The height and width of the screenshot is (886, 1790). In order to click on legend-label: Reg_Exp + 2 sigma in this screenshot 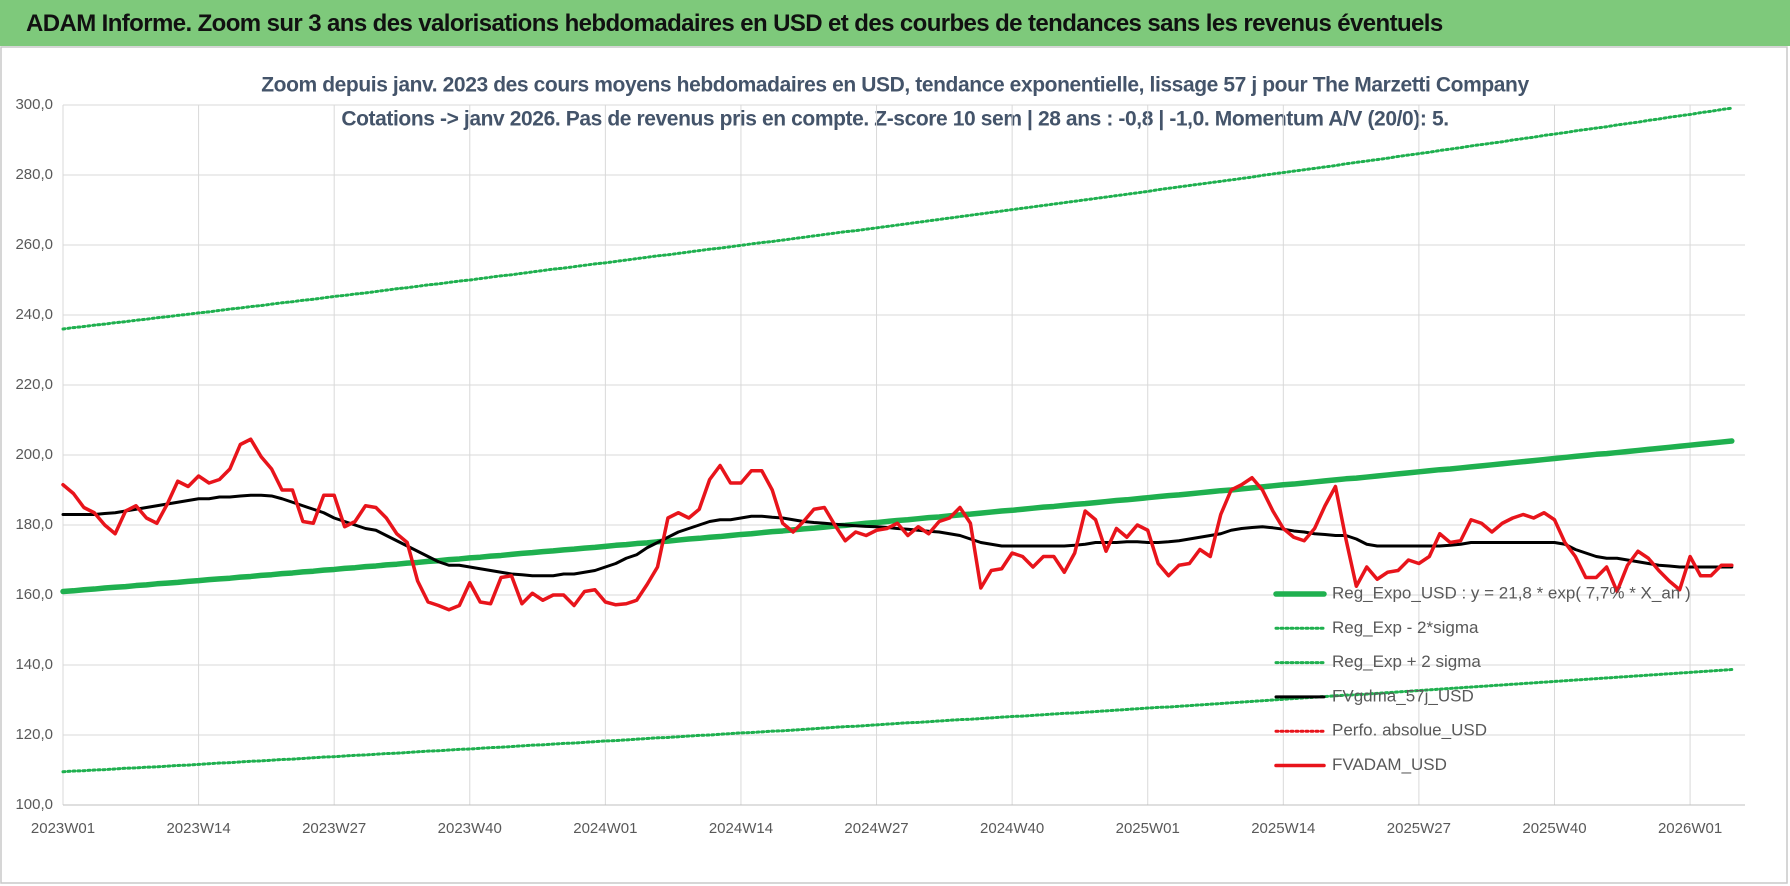, I will do `click(1406, 661)`.